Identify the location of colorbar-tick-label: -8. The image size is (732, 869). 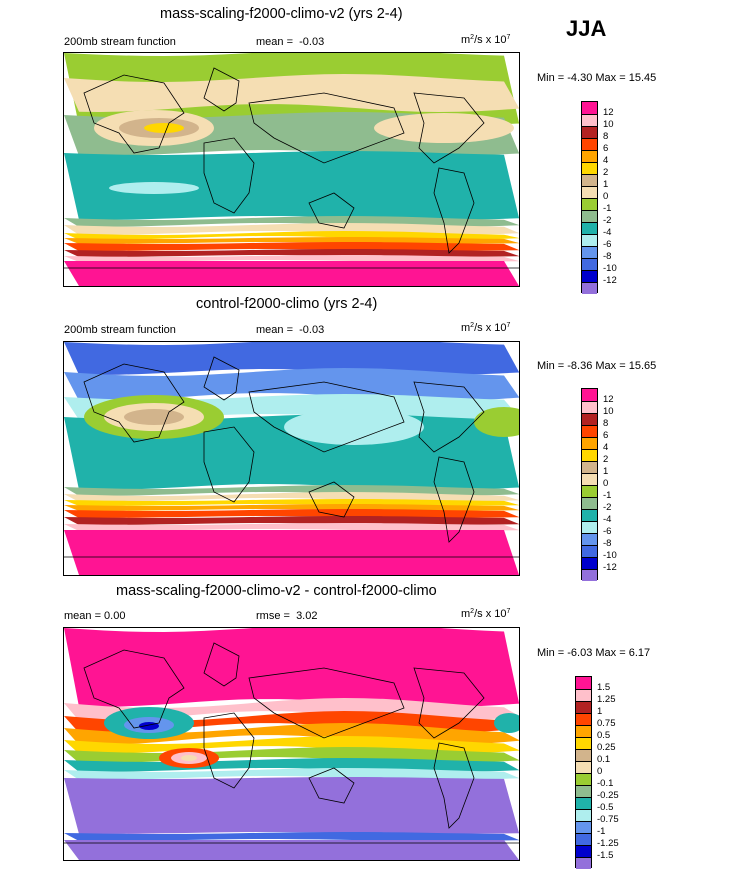
(607, 543).